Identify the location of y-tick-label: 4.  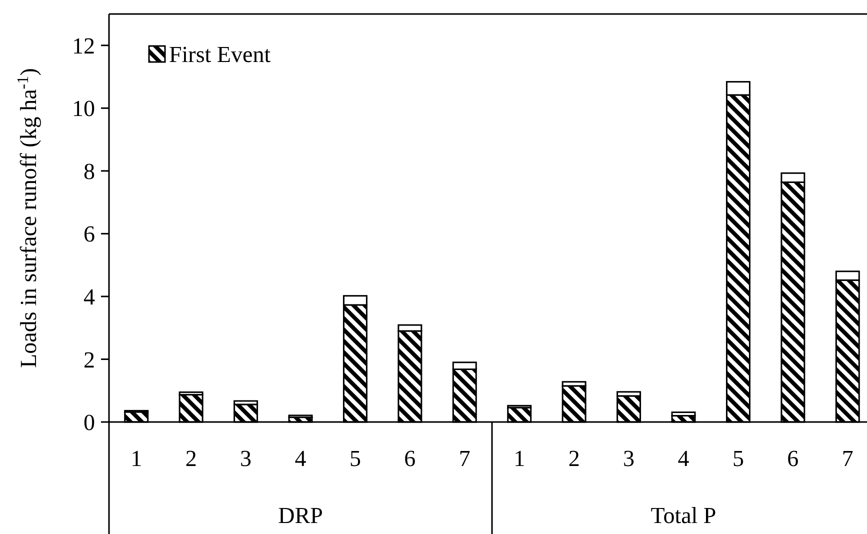
(90, 297).